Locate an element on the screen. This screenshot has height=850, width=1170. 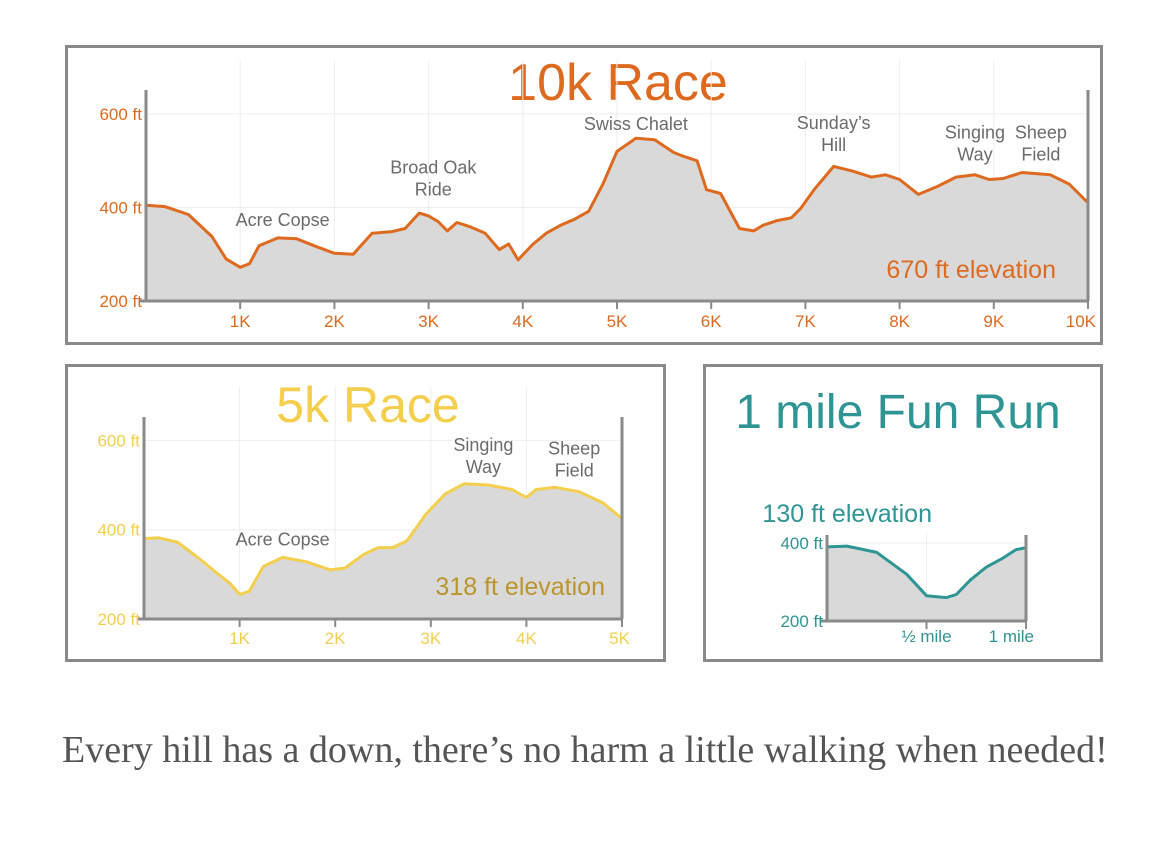
x-tick-label: ½ mile is located at coordinates (926, 636).